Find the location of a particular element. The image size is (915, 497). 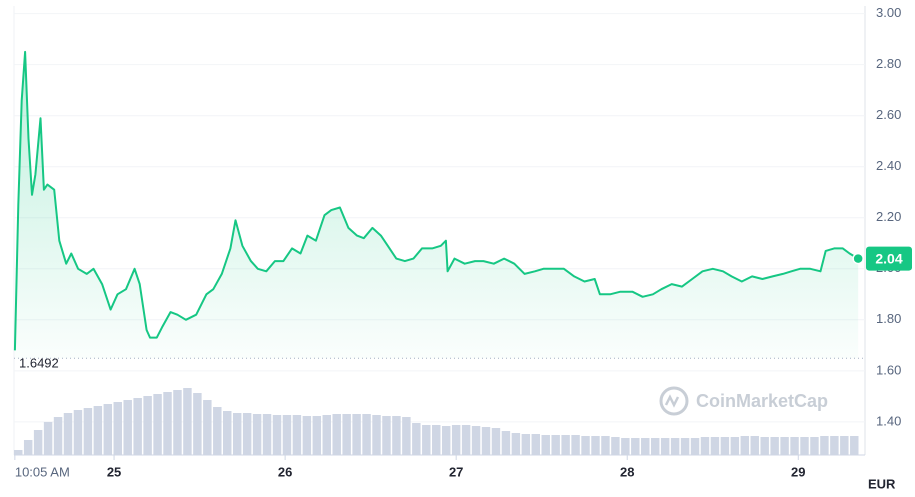

price-tag-label: 2.04 is located at coordinates (888, 258).